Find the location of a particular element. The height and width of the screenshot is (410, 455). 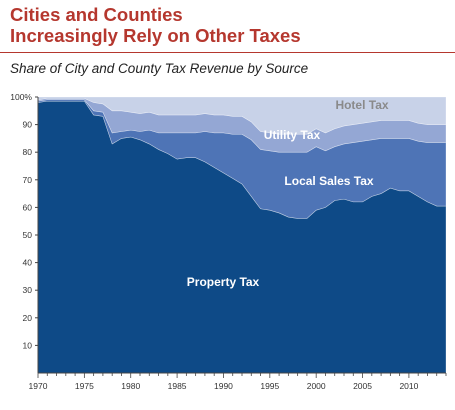

series-label-property-tax: Property Tax is located at coordinates (223, 282).